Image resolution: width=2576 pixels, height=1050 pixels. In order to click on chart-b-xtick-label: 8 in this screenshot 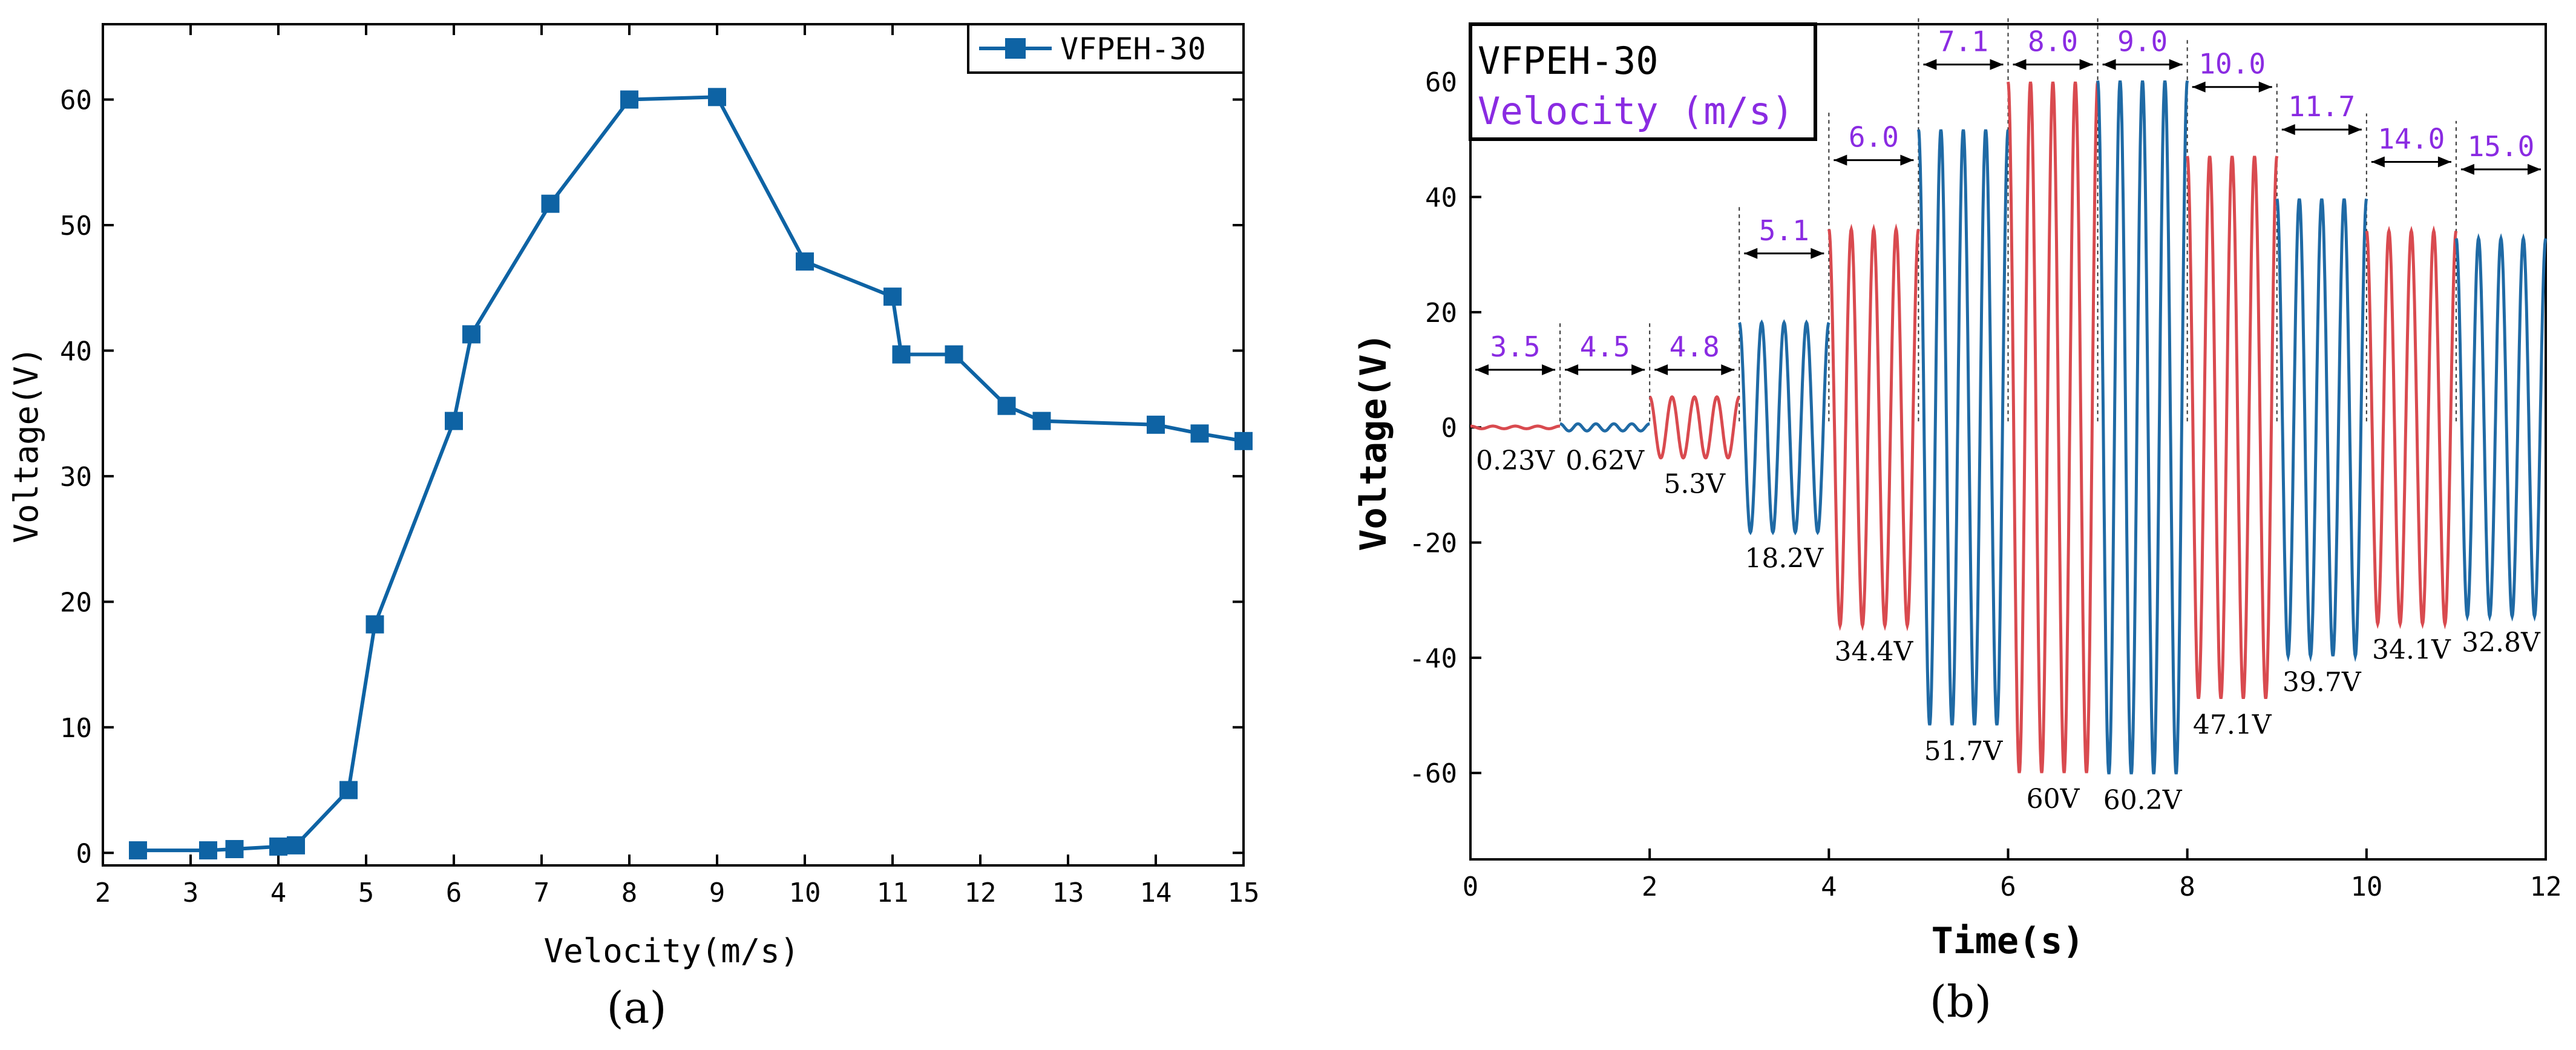, I will do `click(2187, 886)`.